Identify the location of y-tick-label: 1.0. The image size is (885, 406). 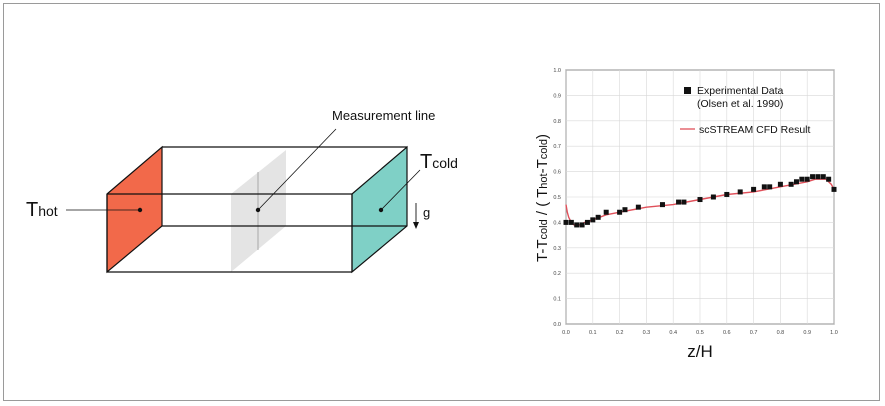
(557, 71).